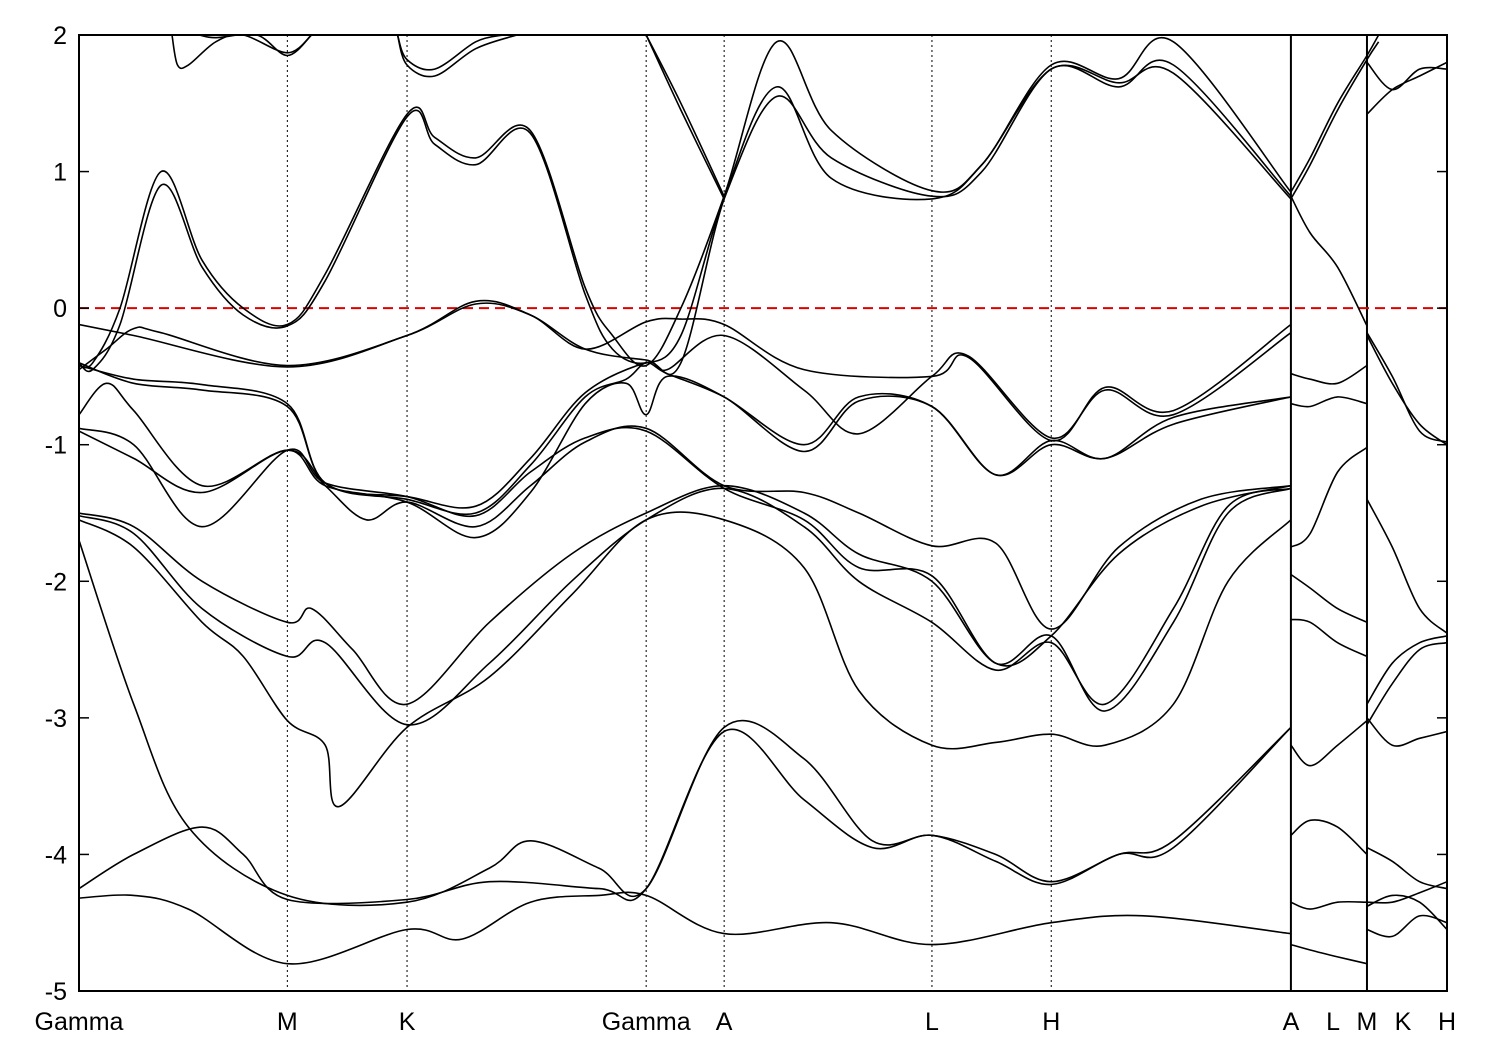 The image size is (1500, 1050). What do you see at coordinates (56, 992) in the screenshot?
I see `y-tick-label: -5` at bounding box center [56, 992].